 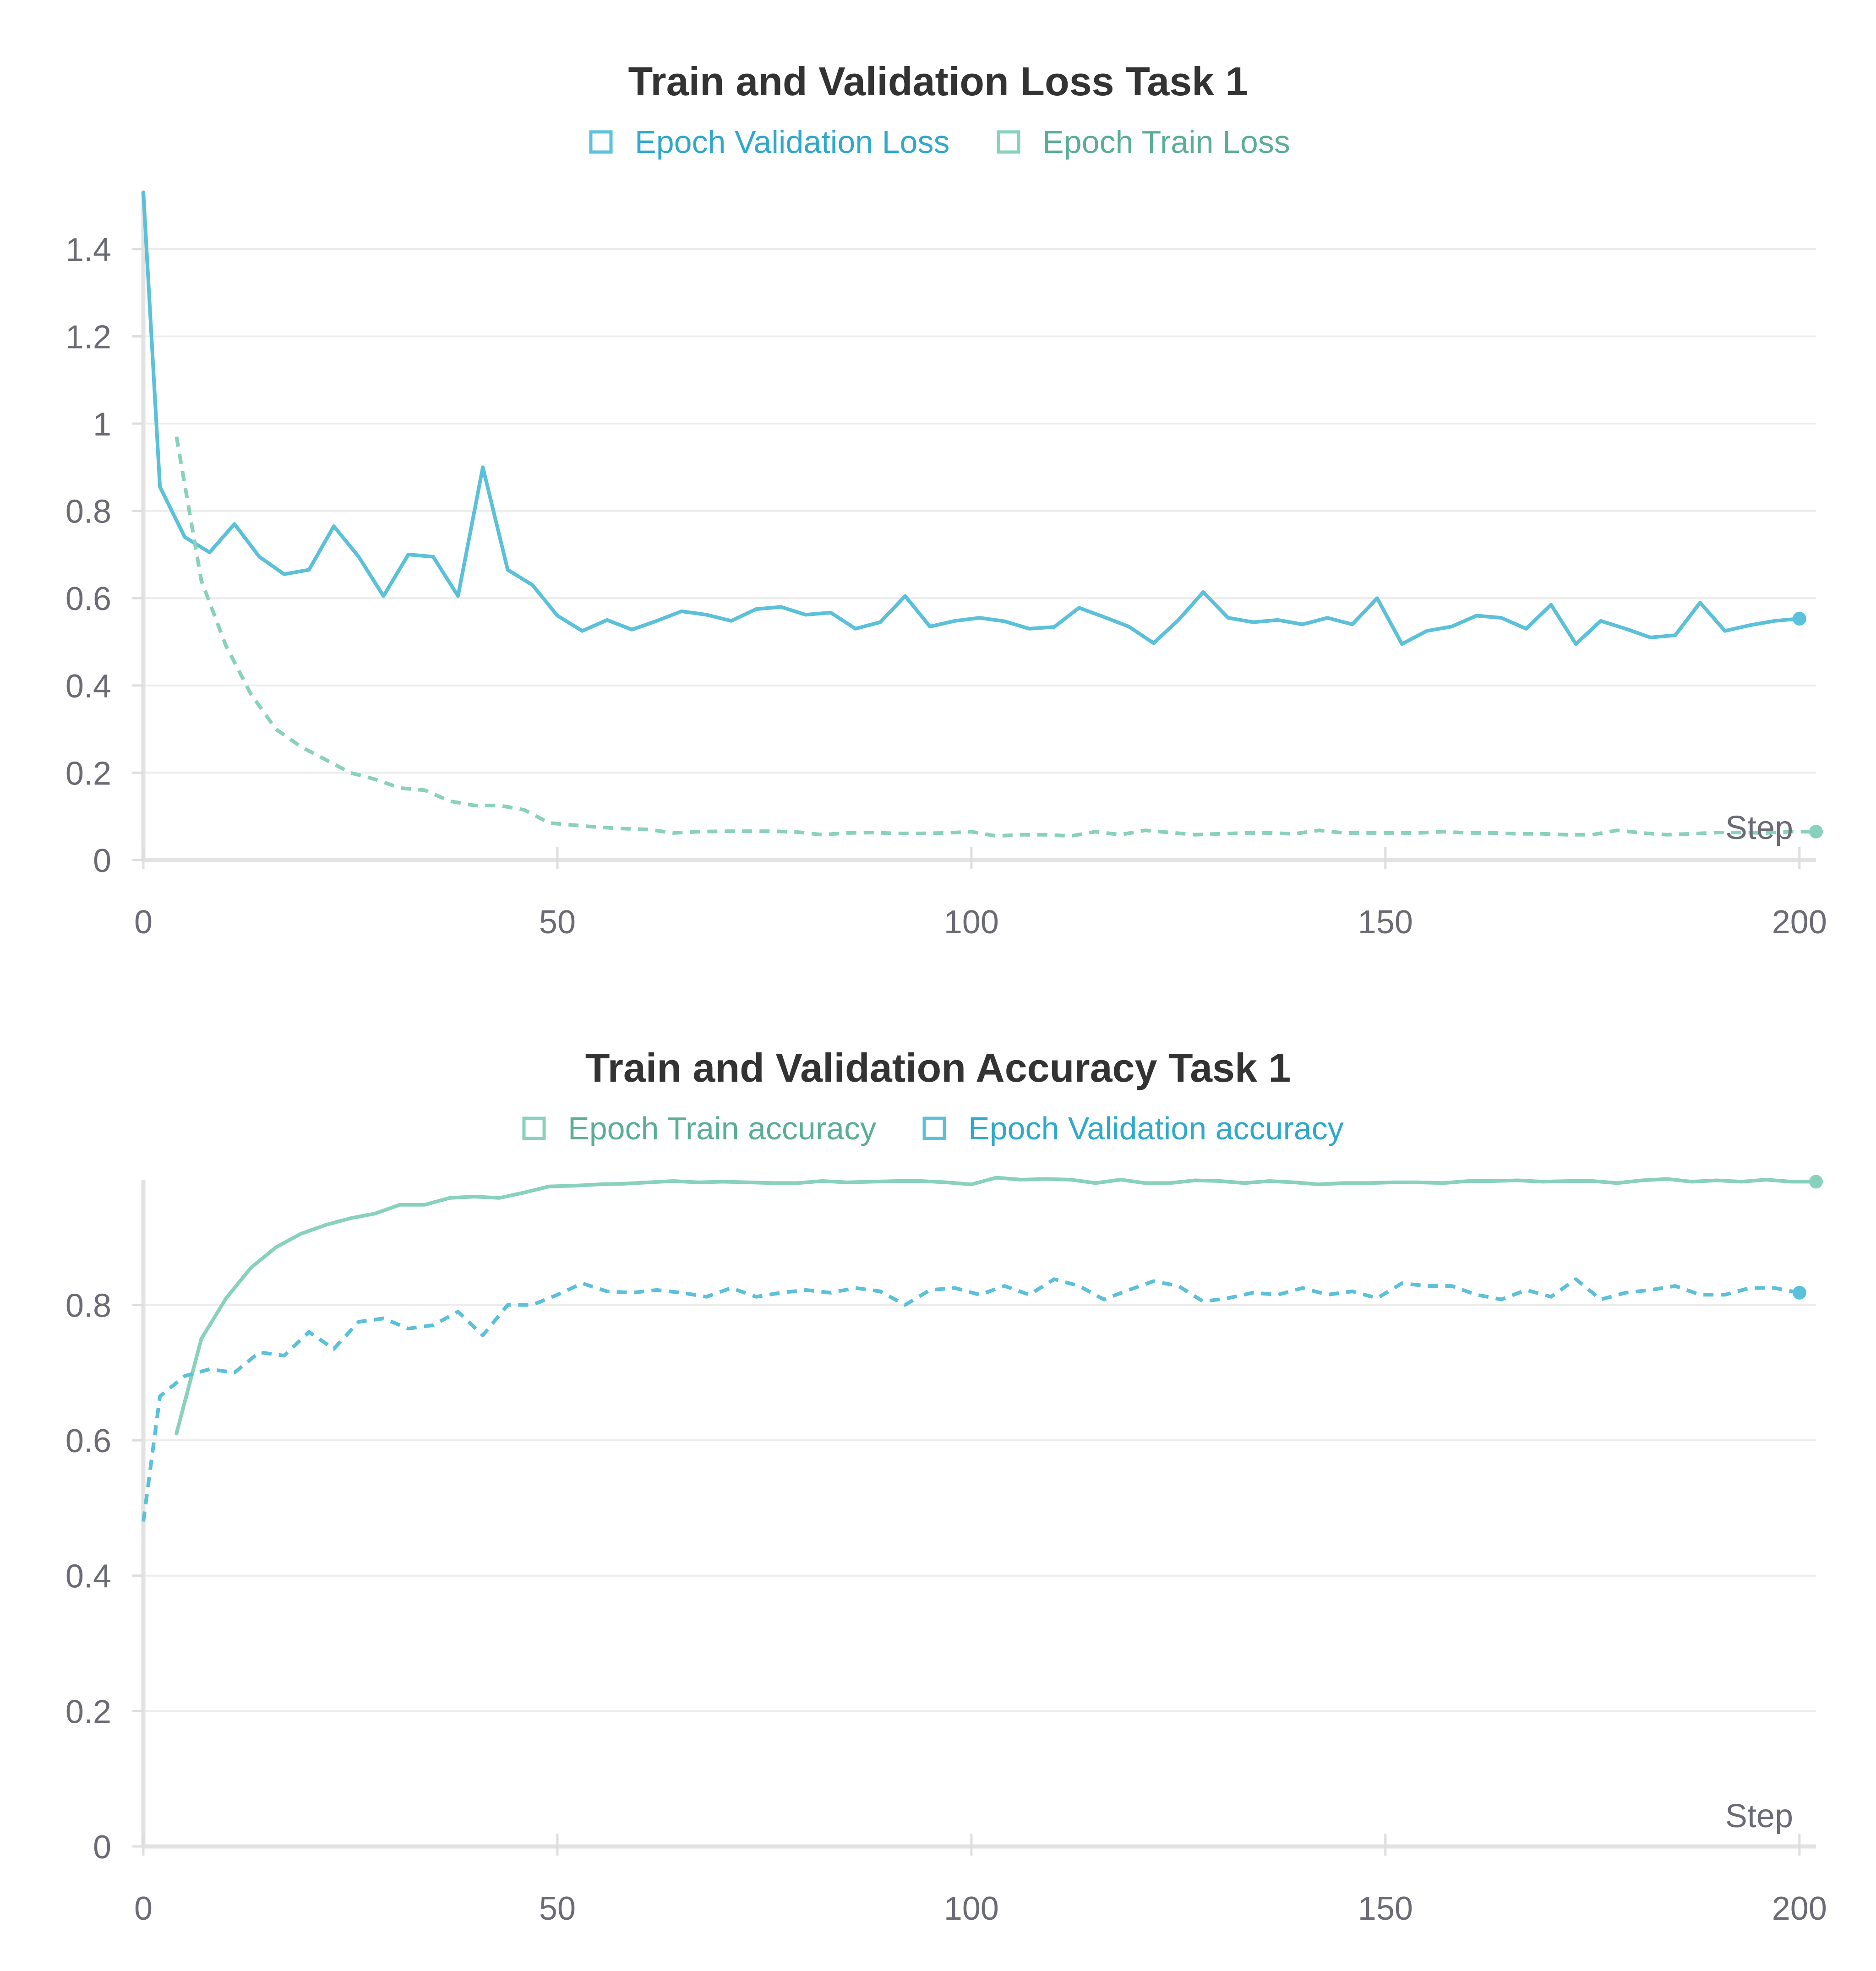 I want to click on legend-label-epoch-train-accuracy: Epoch Train accuracy, so click(x=722, y=1128).